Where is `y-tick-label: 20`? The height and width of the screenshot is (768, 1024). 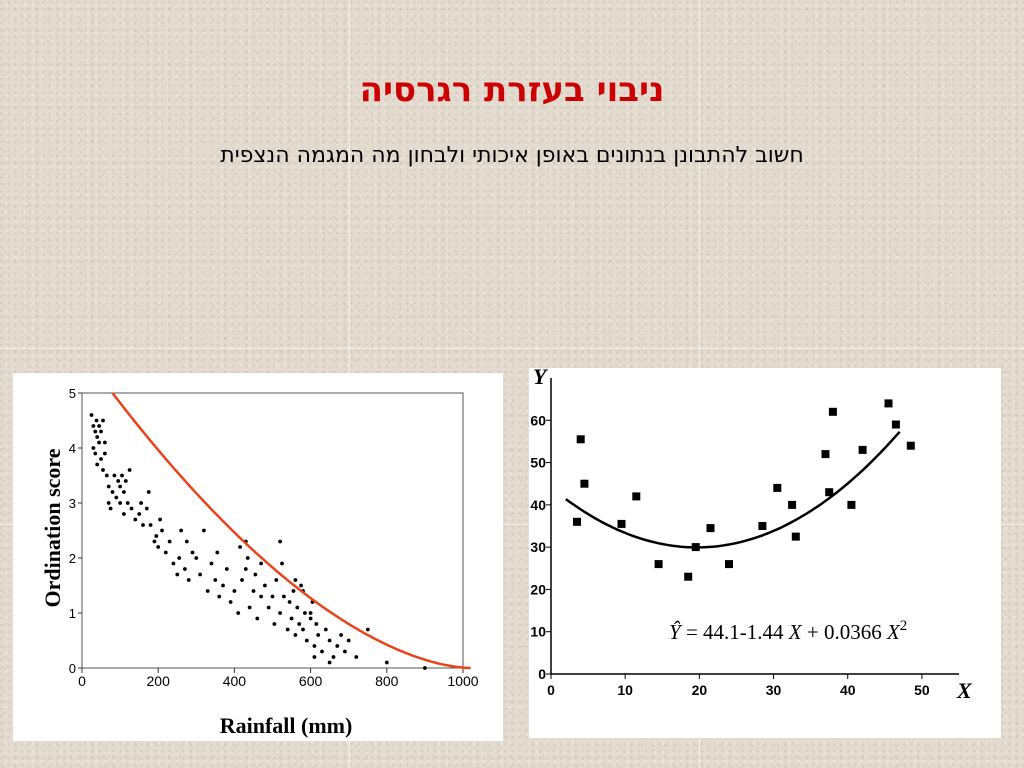
y-tick-label: 20 is located at coordinates (538, 589).